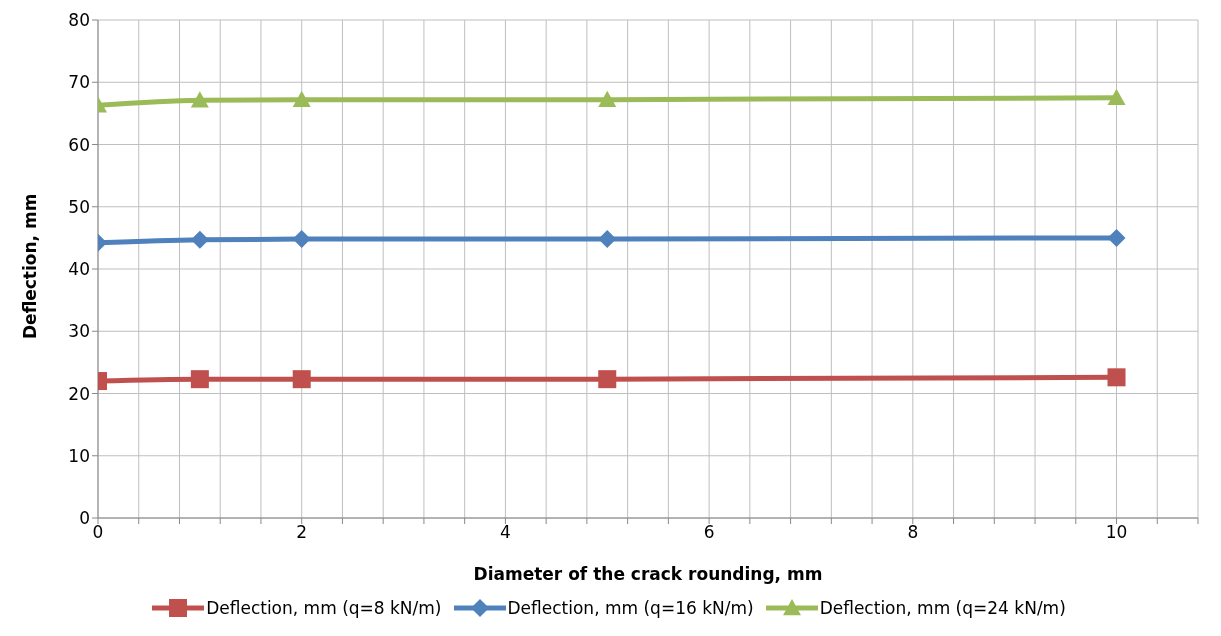 This screenshot has width=1221, height=636. What do you see at coordinates (913, 532) in the screenshot?
I see `x-tick-label: 8` at bounding box center [913, 532].